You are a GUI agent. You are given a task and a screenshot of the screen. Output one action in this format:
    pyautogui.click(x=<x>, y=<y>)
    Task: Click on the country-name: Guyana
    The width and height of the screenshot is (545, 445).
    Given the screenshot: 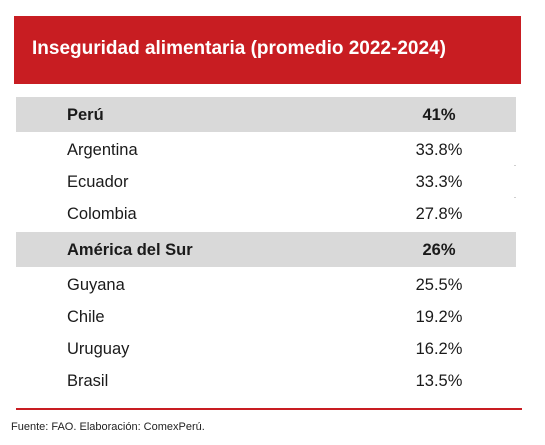 What is the action you would take?
    pyautogui.click(x=96, y=285)
    